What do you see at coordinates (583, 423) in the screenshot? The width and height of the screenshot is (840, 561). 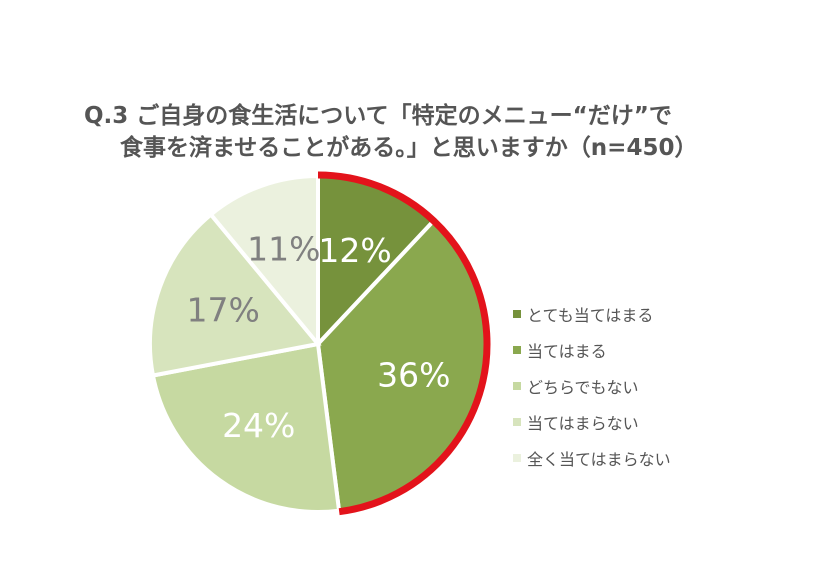 I see `legend-label: 当てはまらない` at bounding box center [583, 423].